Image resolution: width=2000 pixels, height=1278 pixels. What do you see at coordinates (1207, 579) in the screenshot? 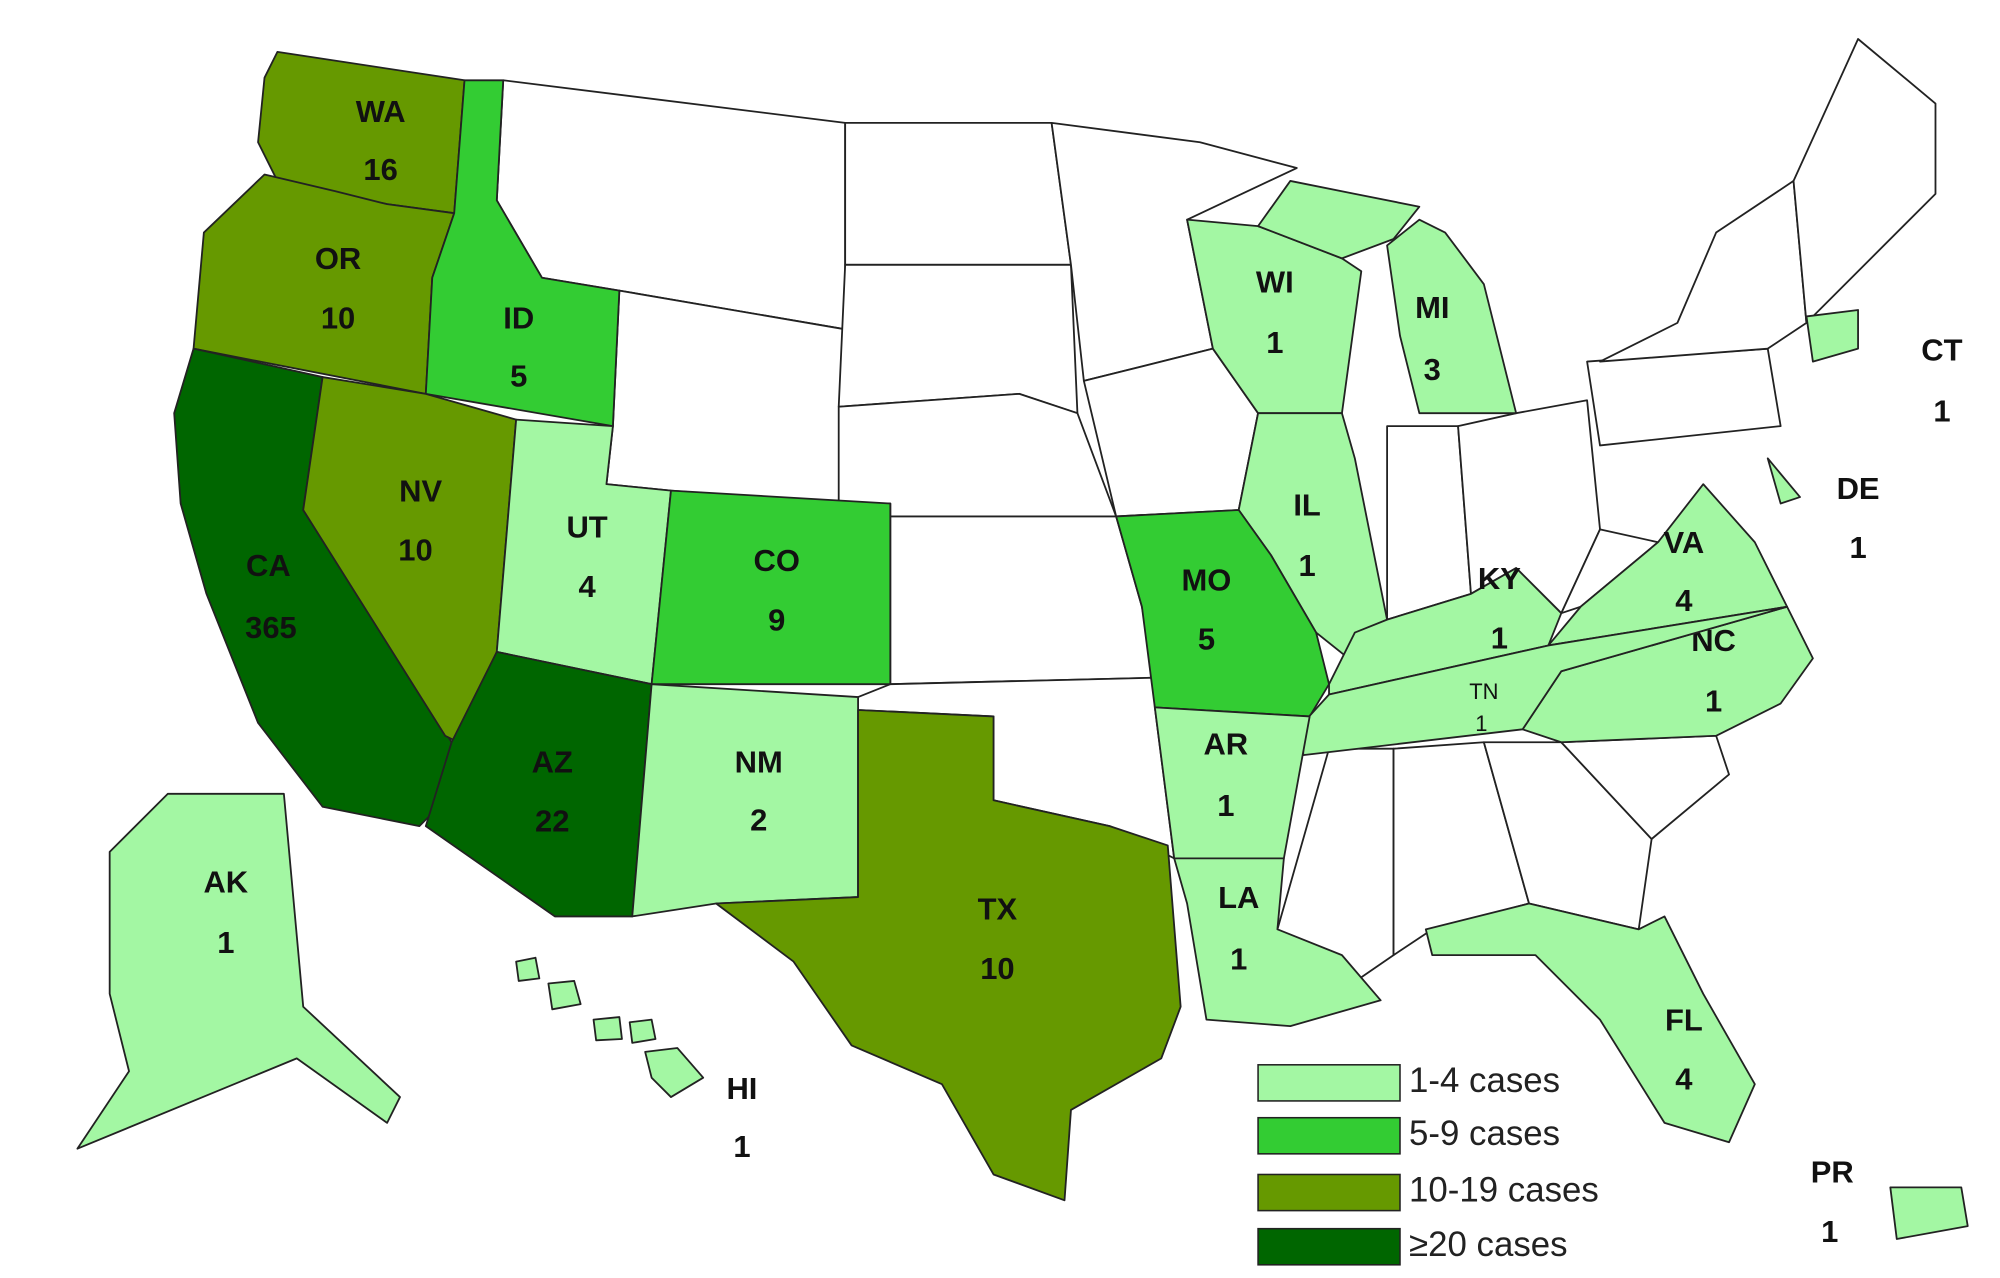
I see `state-abbr: MO` at bounding box center [1207, 579].